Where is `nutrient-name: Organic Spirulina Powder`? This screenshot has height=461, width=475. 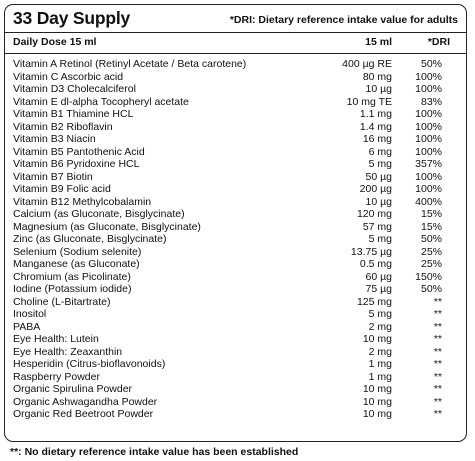
nutrient-name: Organic Spirulina Powder is located at coordinates (73, 389).